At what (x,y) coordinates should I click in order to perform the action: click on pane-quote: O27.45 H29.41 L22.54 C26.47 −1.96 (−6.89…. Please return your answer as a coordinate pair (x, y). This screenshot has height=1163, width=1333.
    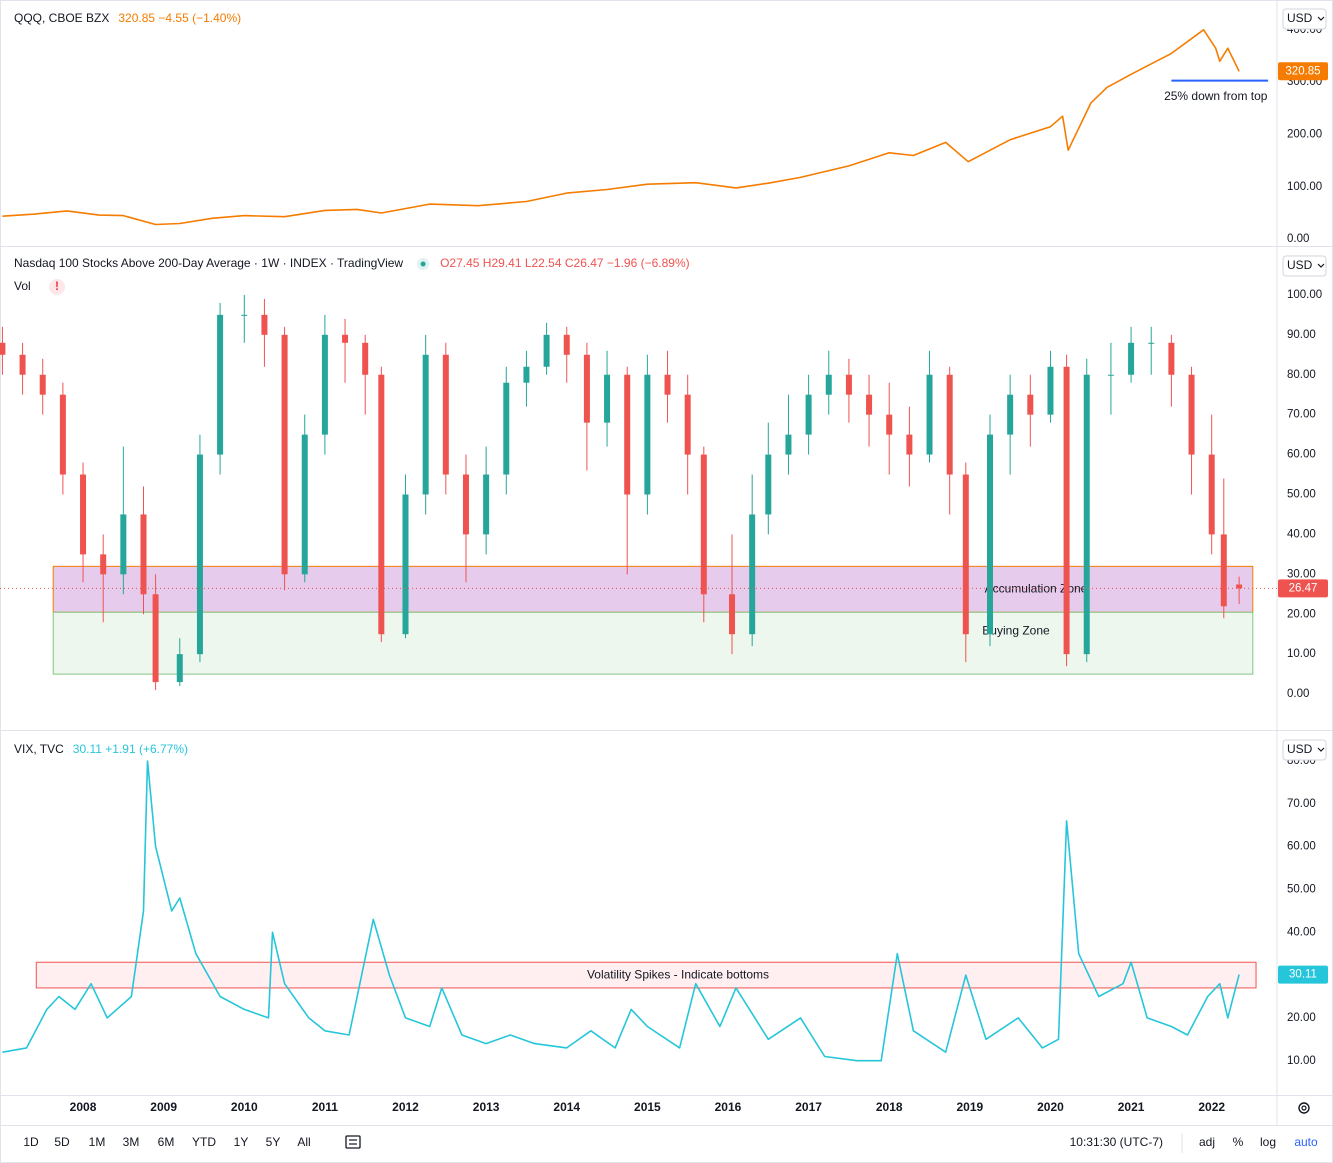
    Looking at the image, I should click on (565, 263).